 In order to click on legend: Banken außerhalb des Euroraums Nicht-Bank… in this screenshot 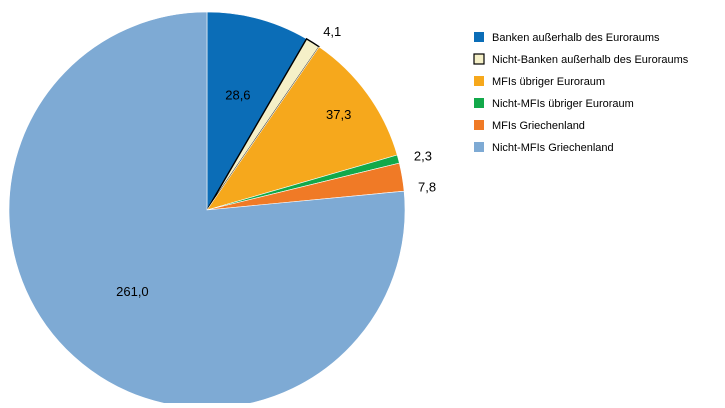, I will do `click(581, 93)`.